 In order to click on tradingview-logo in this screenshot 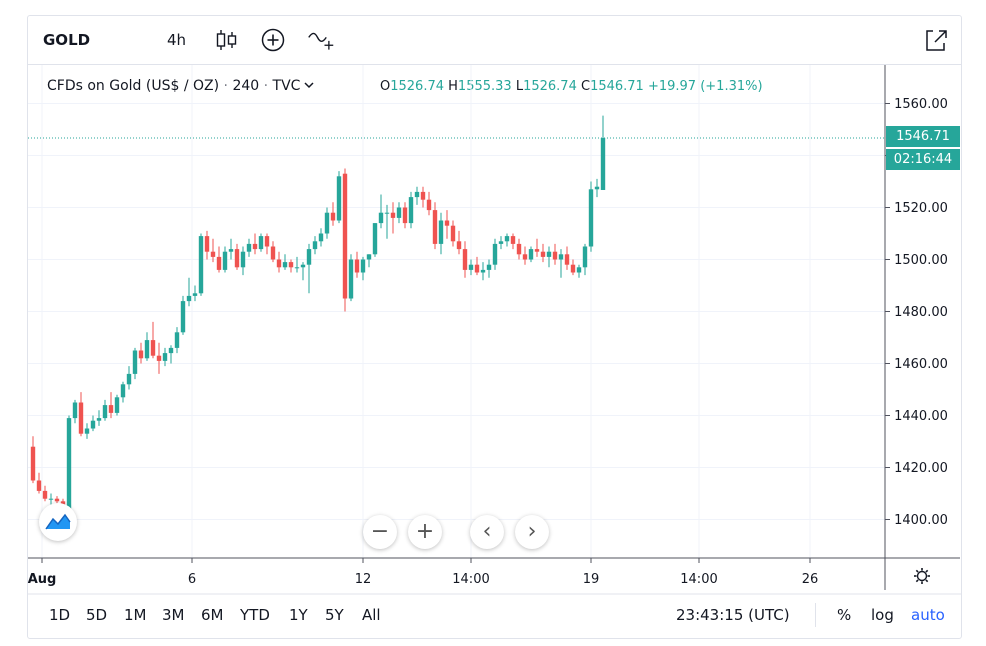, I will do `click(58, 522)`.